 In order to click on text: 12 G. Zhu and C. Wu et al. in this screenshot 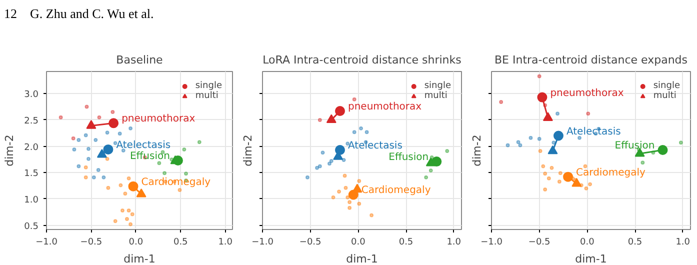, I will do `click(79, 14)`.